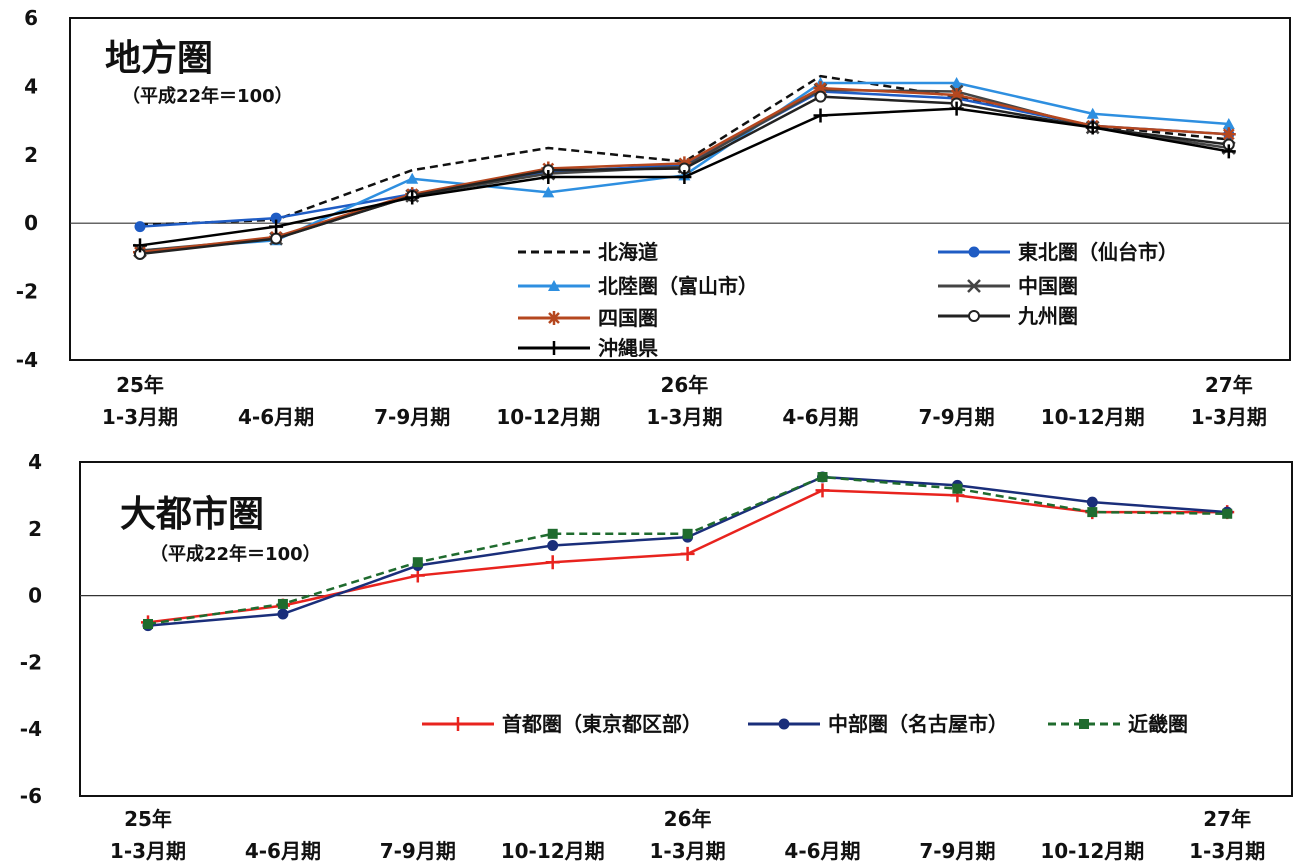  What do you see at coordinates (1008, 316) in the screenshot?
I see `legend-entry: 九州圏` at bounding box center [1008, 316].